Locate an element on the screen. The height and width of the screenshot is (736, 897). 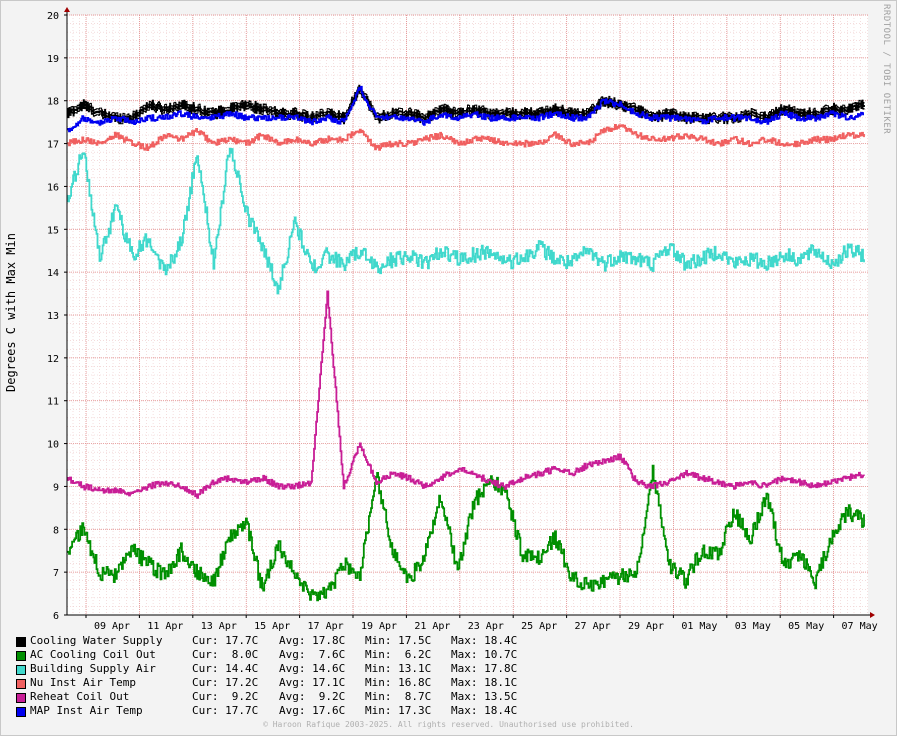
series-line-map-inst-air-temp is located at coordinates (465, 109).